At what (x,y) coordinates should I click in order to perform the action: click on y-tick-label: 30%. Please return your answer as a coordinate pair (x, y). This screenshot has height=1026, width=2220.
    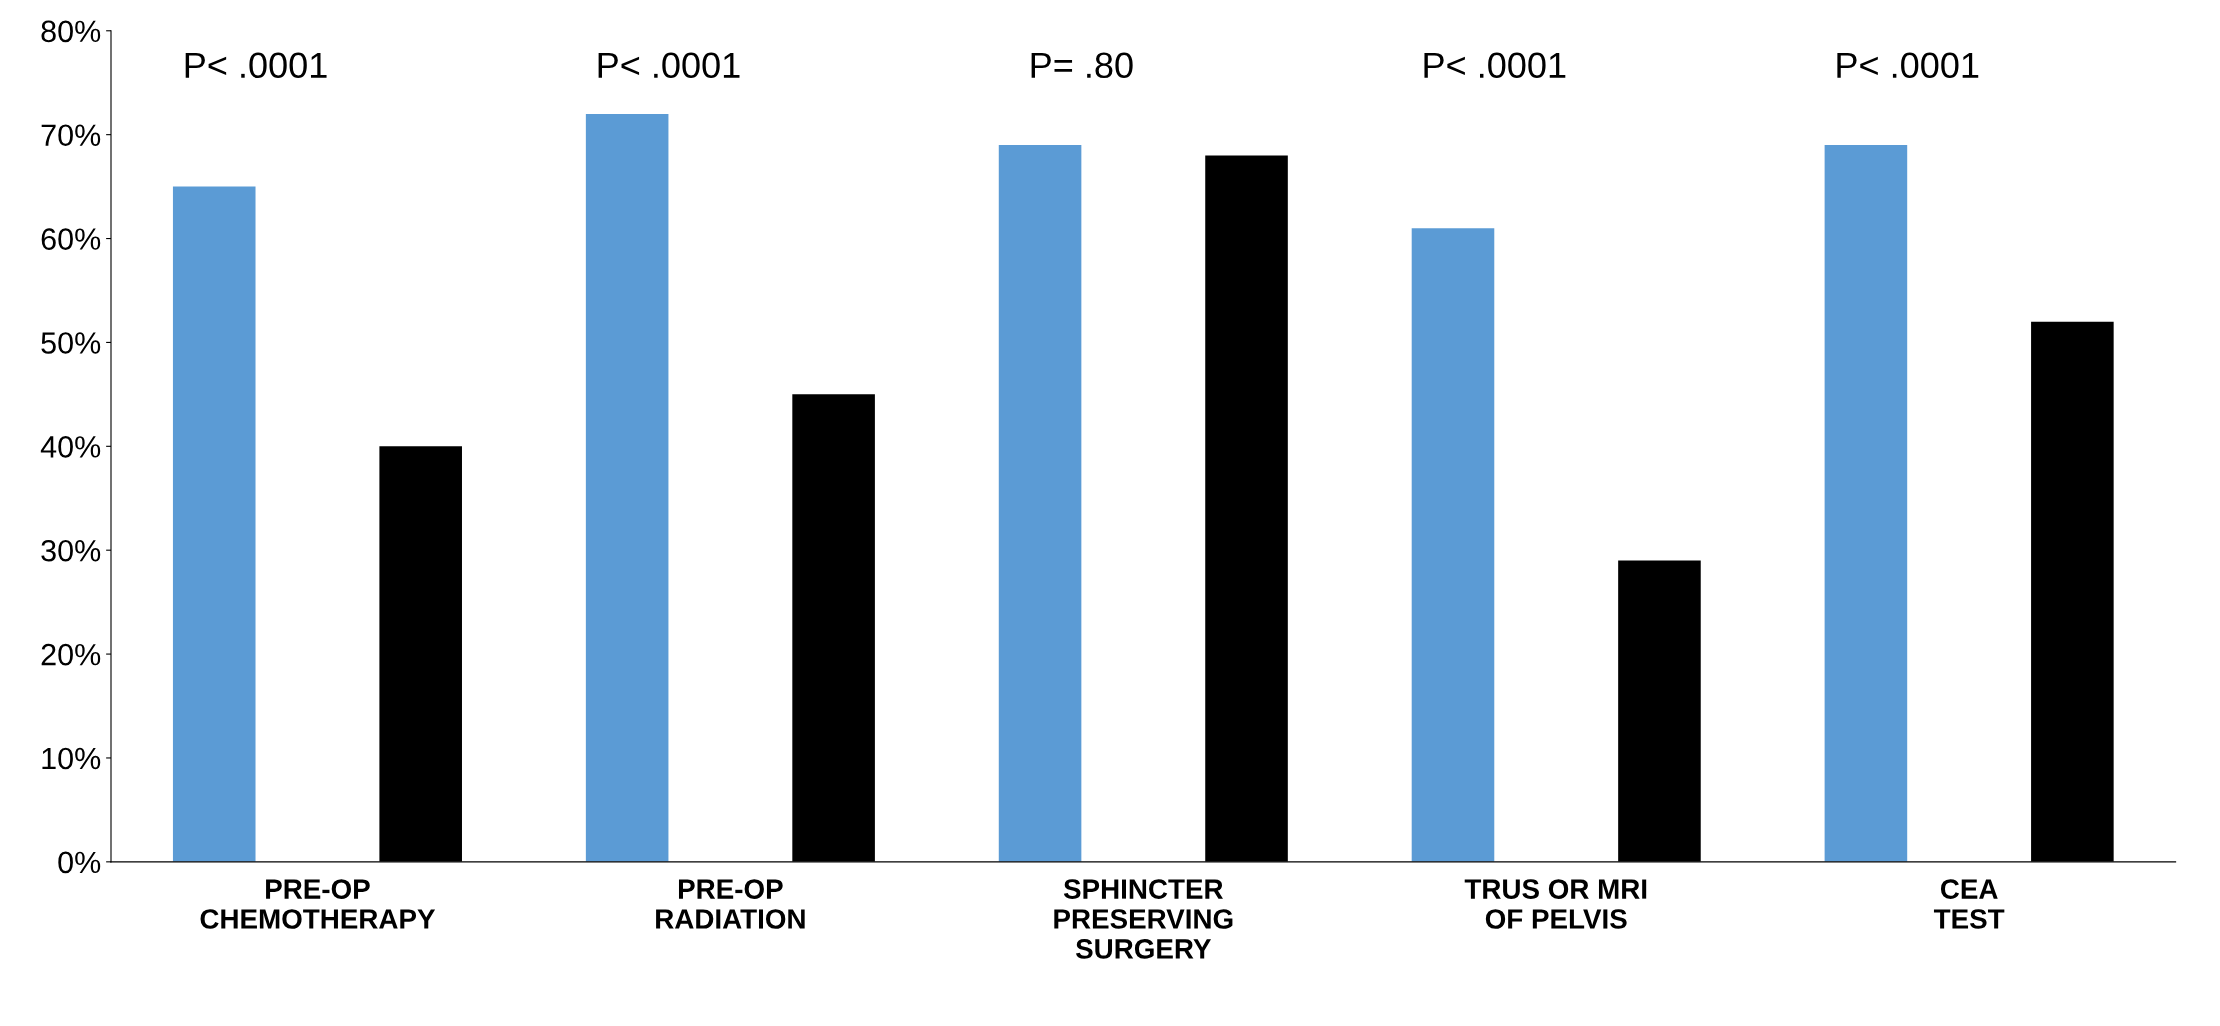
    Looking at the image, I should click on (71, 550).